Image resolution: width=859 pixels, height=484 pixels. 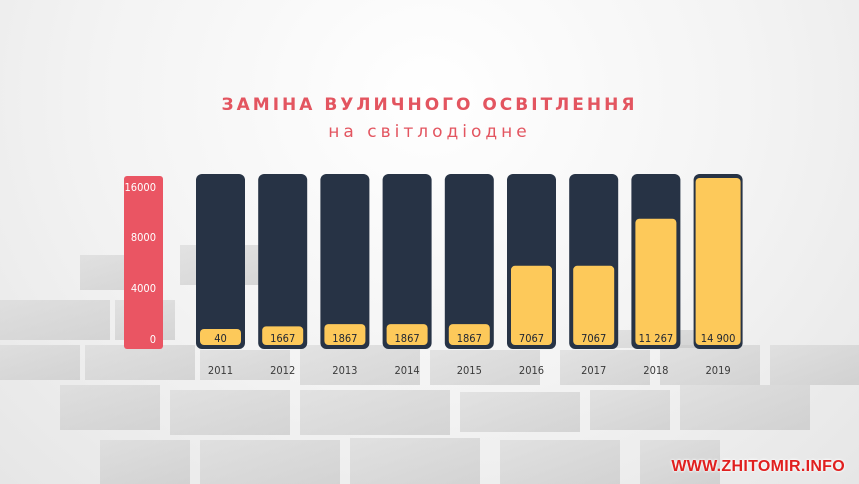 What do you see at coordinates (143, 262) in the screenshot?
I see `y-axis-bar` at bounding box center [143, 262].